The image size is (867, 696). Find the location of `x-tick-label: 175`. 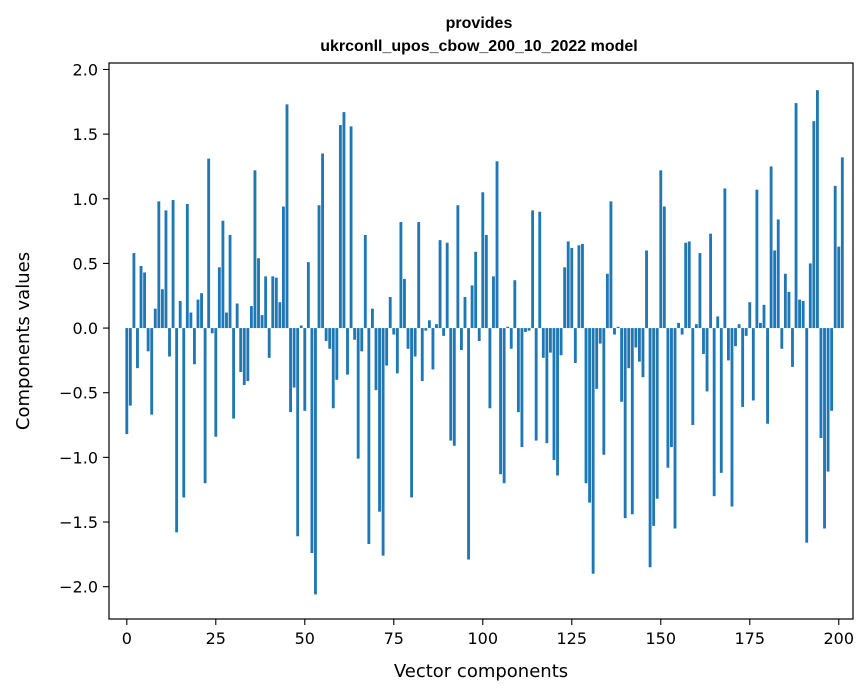

x-tick-label: 175 is located at coordinates (749, 638).